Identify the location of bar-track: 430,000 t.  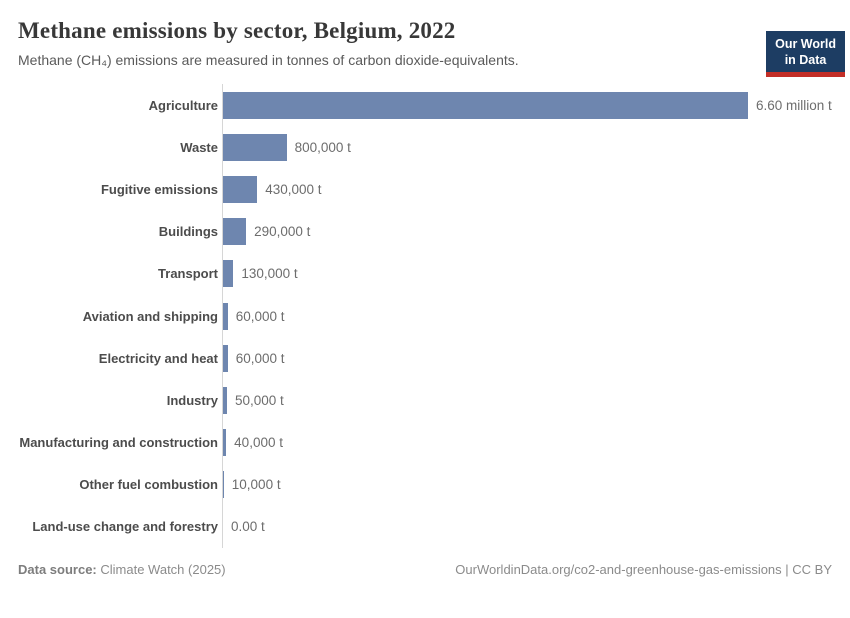
(527, 189).